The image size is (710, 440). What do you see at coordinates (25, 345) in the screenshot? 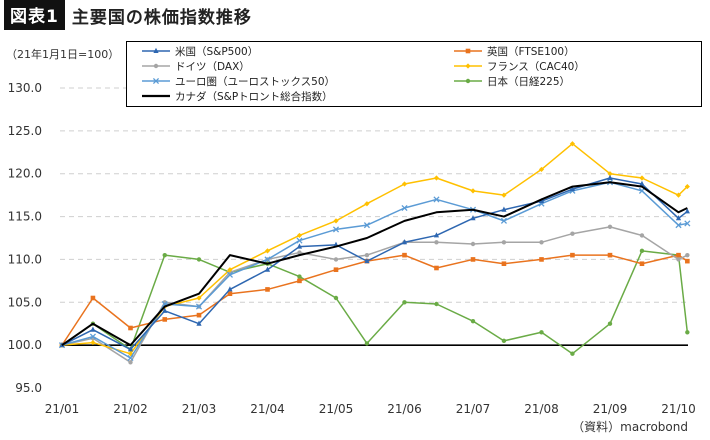
I see `y-tick-label: 100.0` at bounding box center [25, 345].